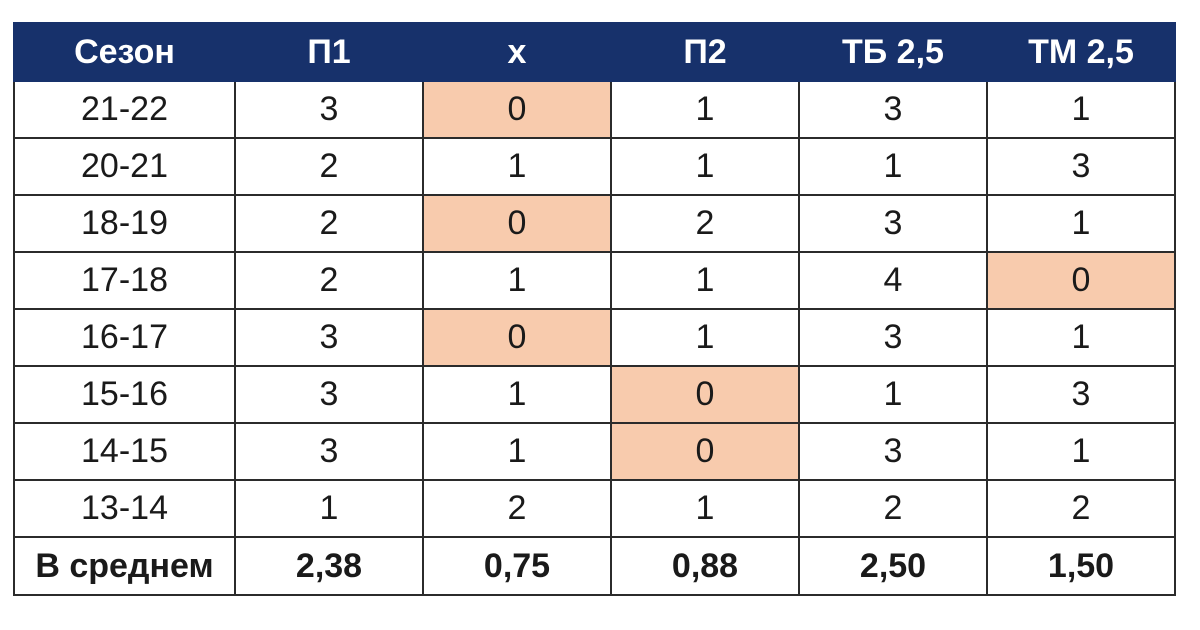 The image size is (1200, 630). What do you see at coordinates (124, 166) in the screenshot?
I see `cell-season: 20-21` at bounding box center [124, 166].